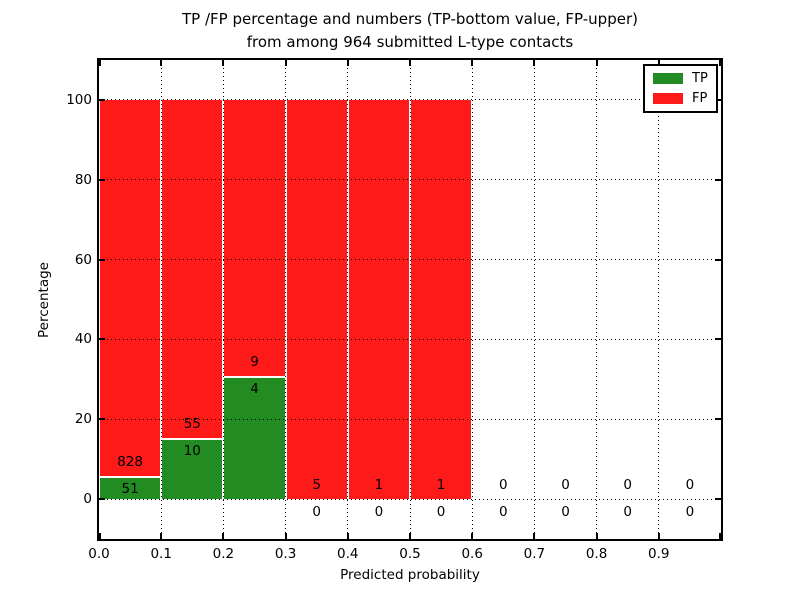  I want to click on fp-count-label: 55, so click(192, 423).